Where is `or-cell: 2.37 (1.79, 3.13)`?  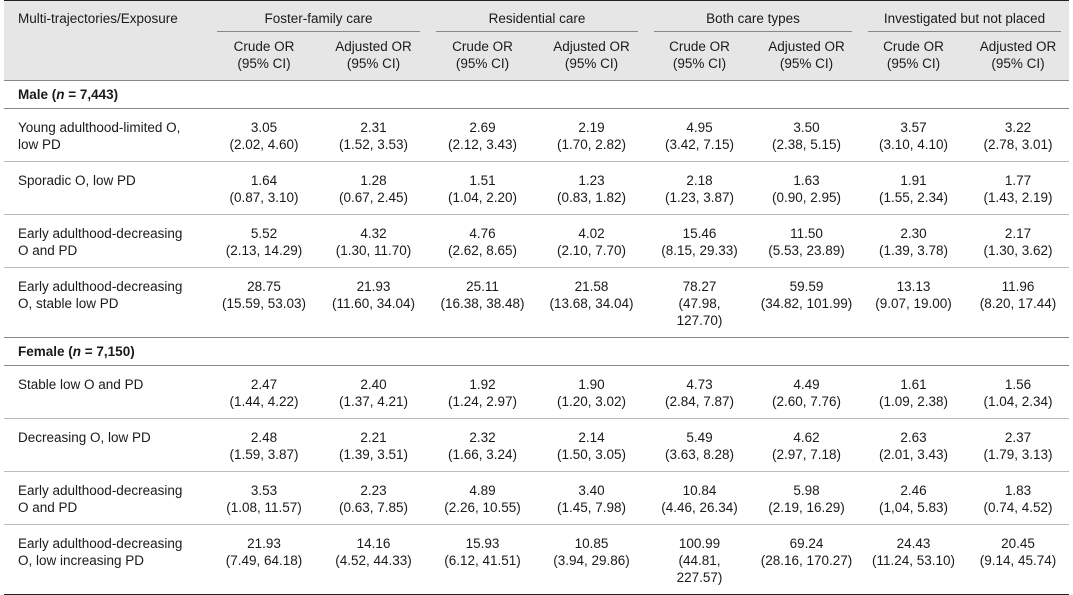 or-cell: 2.37 (1.79, 3.13) is located at coordinates (1018, 445).